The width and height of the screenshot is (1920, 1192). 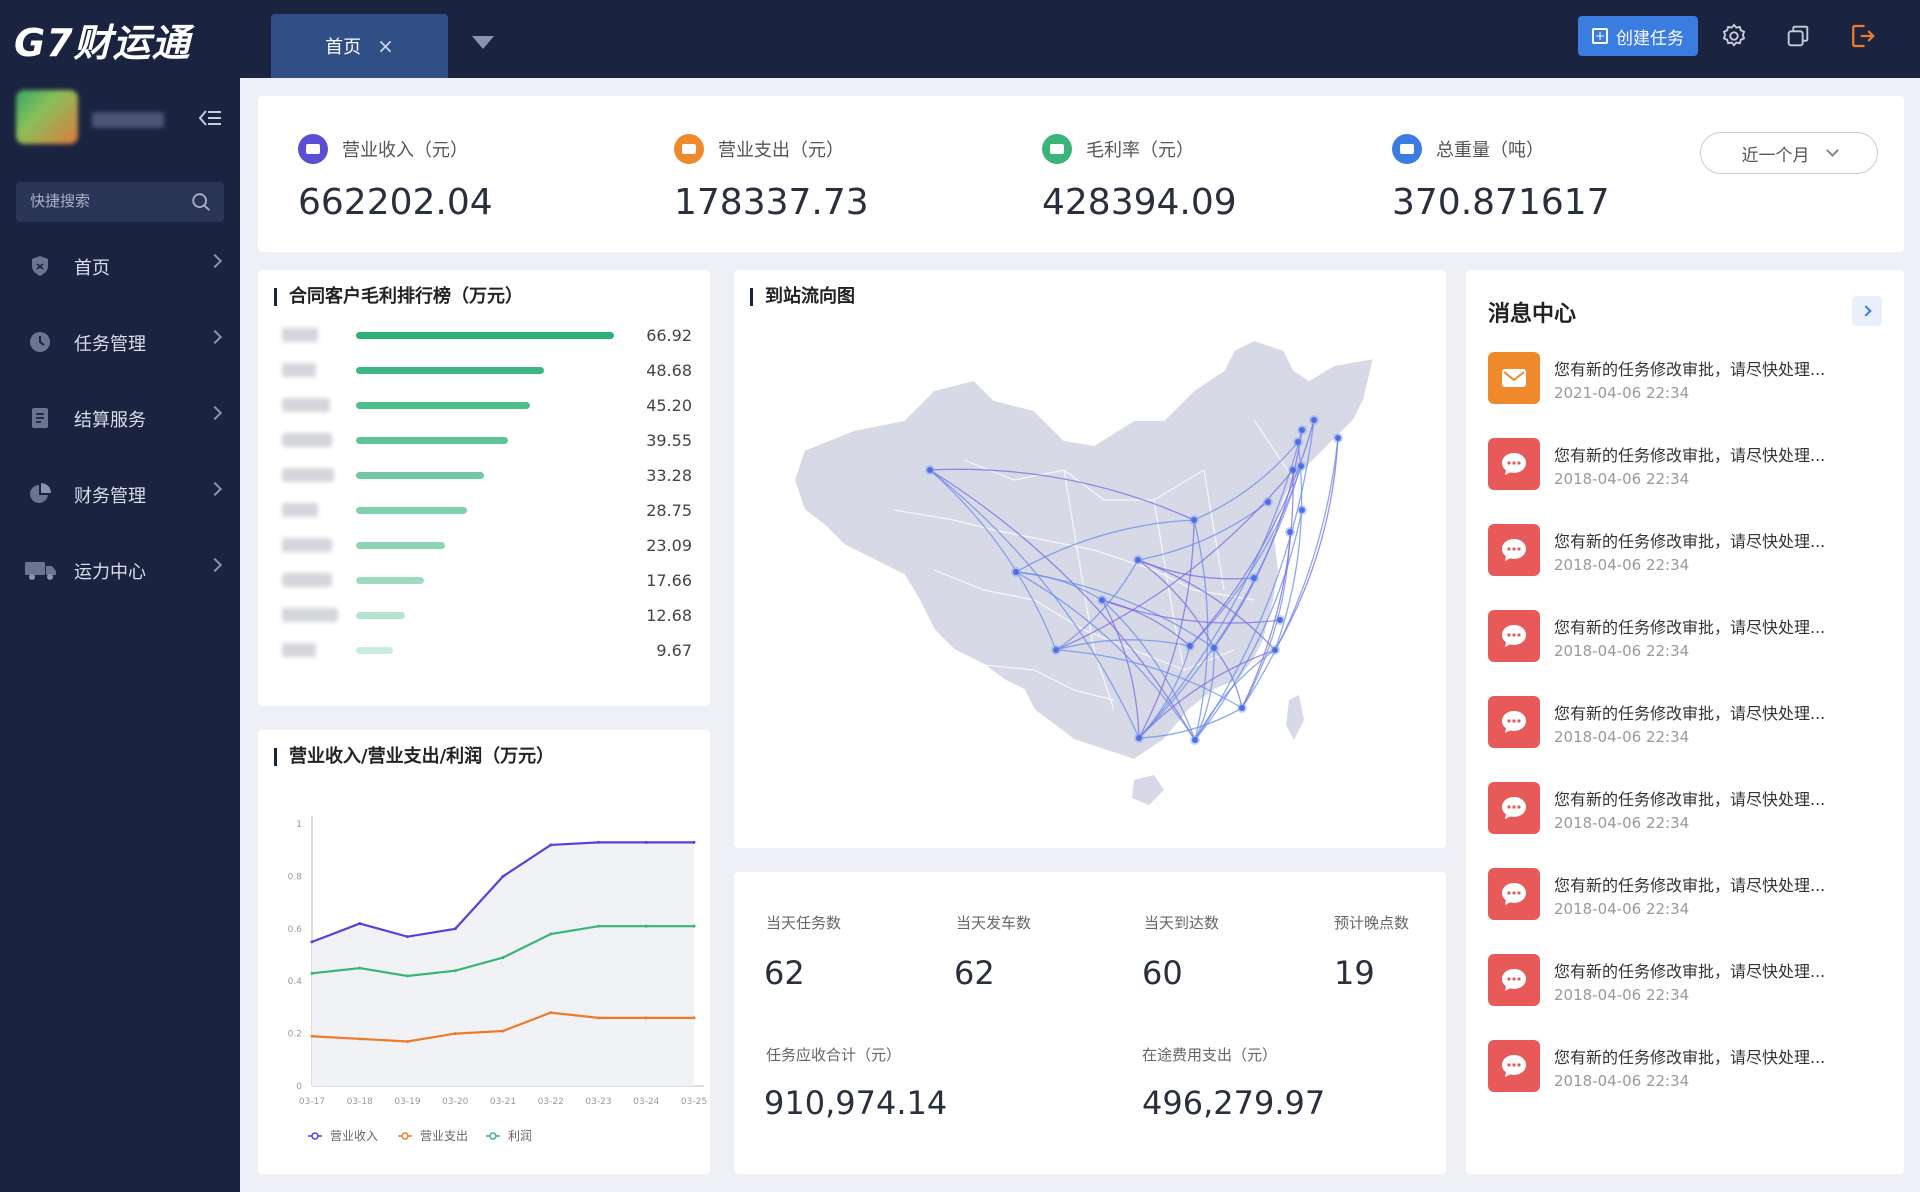 I want to click on avatar, so click(x=47, y=117).